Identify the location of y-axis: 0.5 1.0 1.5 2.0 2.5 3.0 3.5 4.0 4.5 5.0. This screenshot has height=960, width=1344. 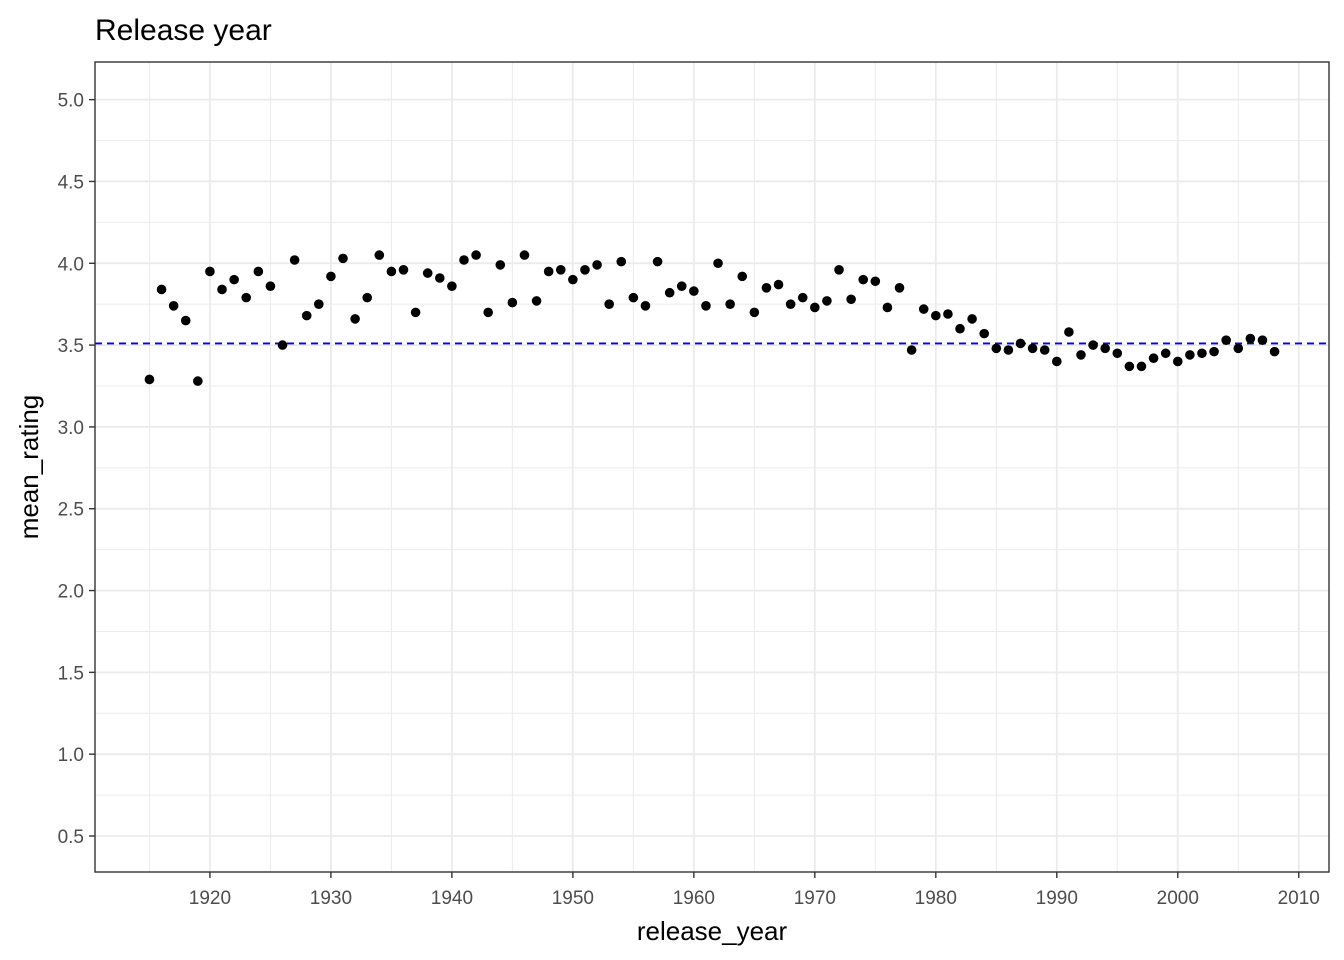
(76, 469).